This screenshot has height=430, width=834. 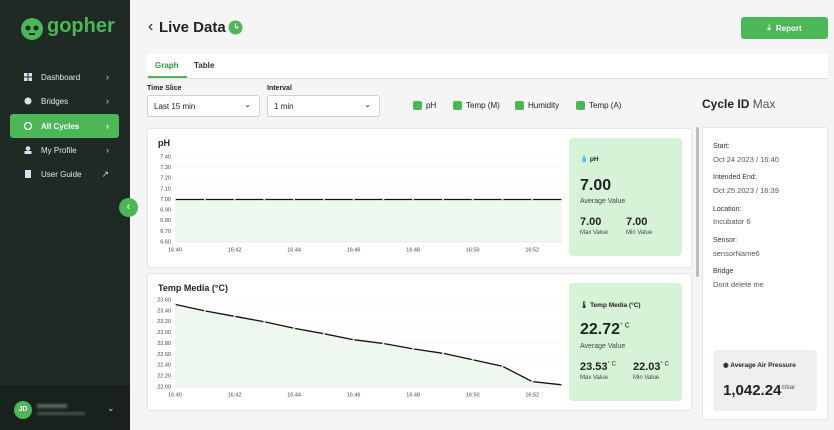 What do you see at coordinates (746, 159) in the screenshot?
I see `field-value: Oct 24 2023 / 16:40` at bounding box center [746, 159].